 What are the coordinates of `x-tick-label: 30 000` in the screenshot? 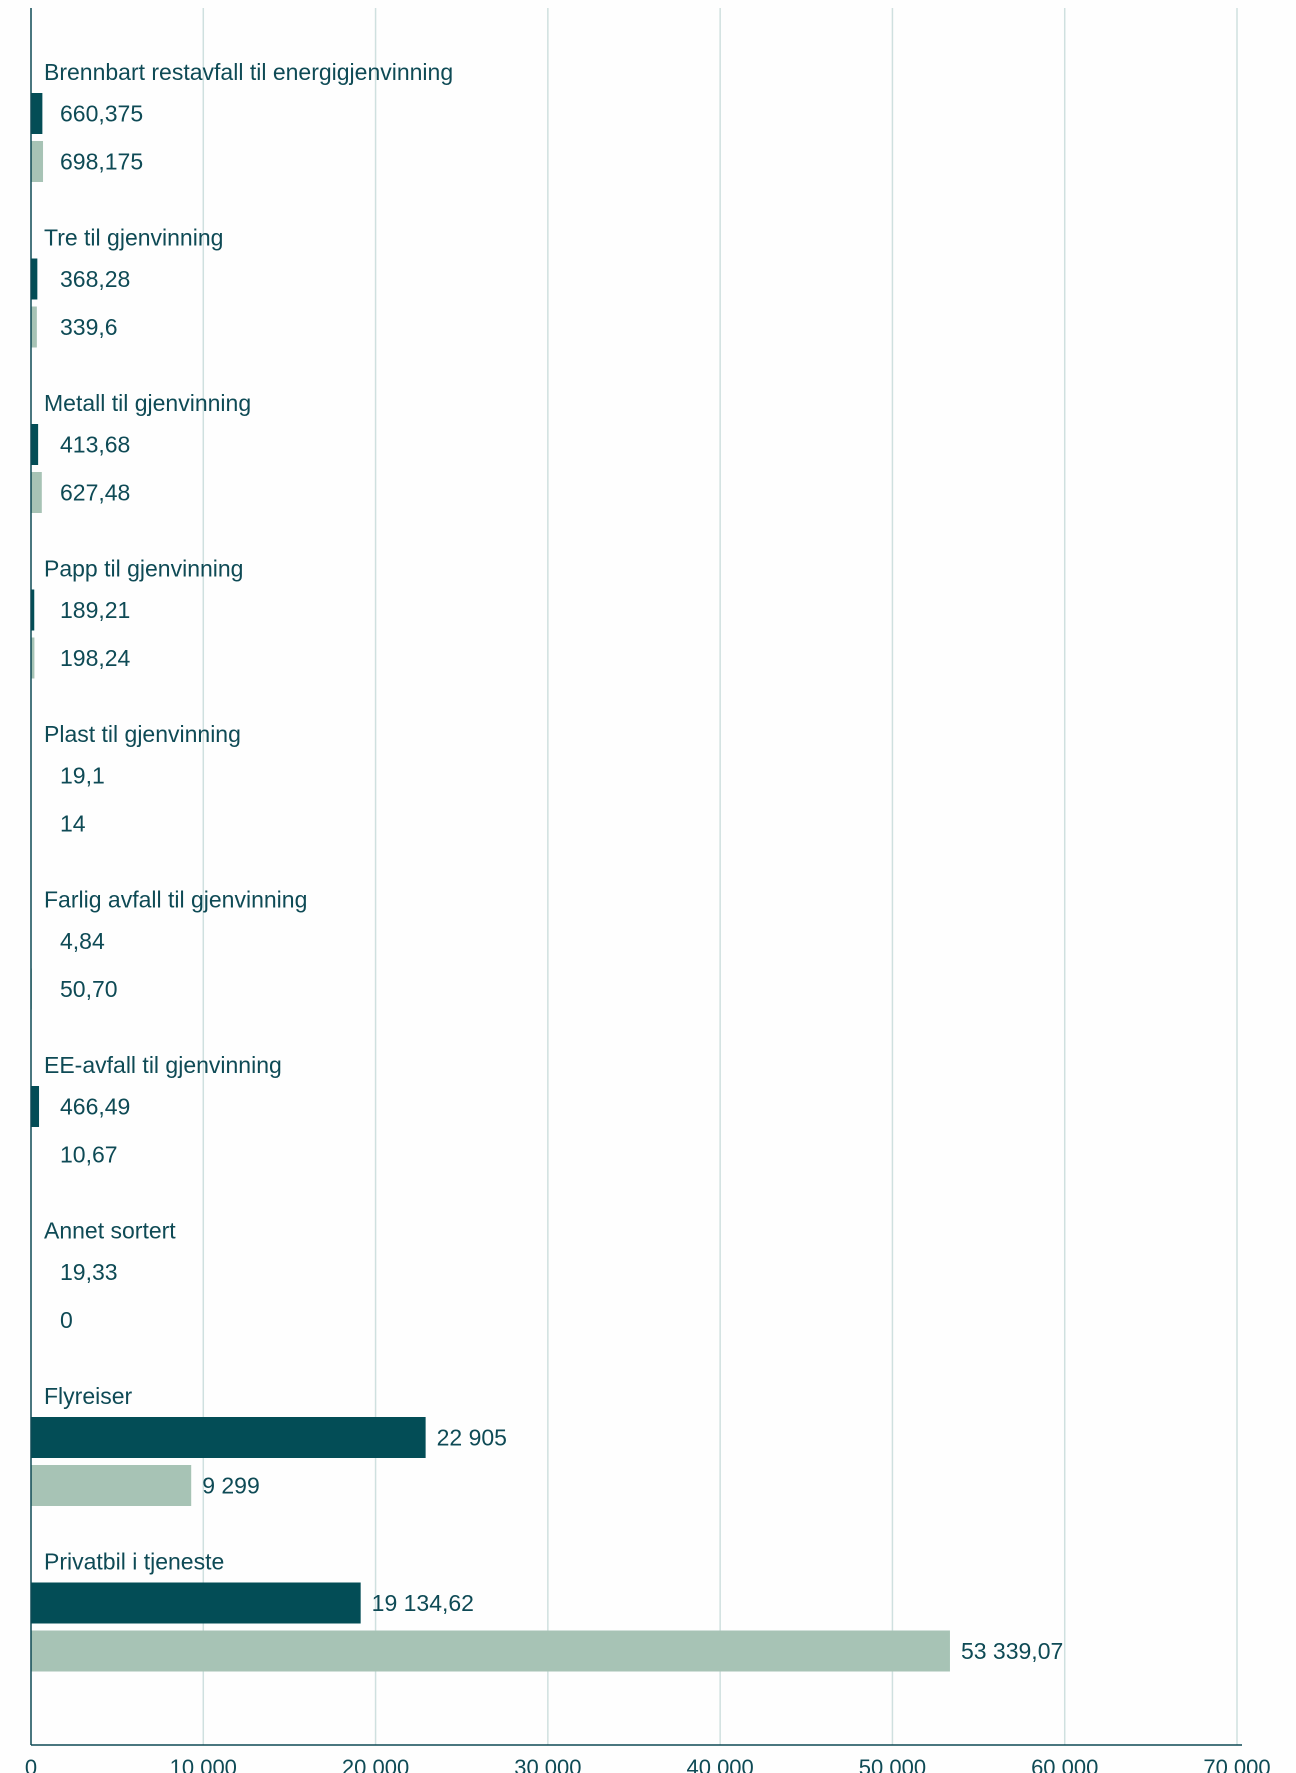 It's located at (547, 1764).